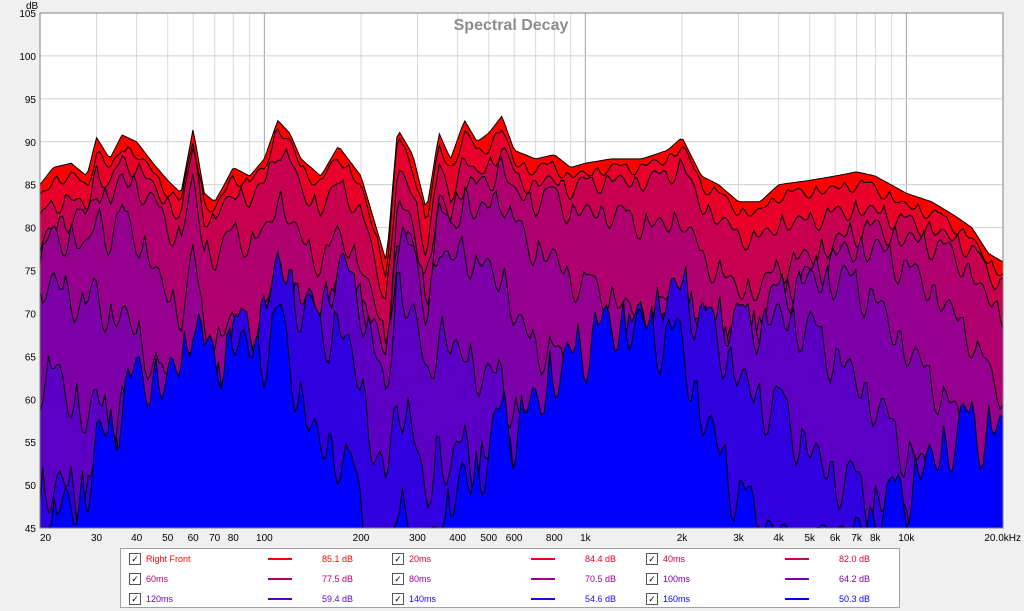  What do you see at coordinates (600, 599) in the screenshot?
I see `legend-value: 54.6 dB` at bounding box center [600, 599].